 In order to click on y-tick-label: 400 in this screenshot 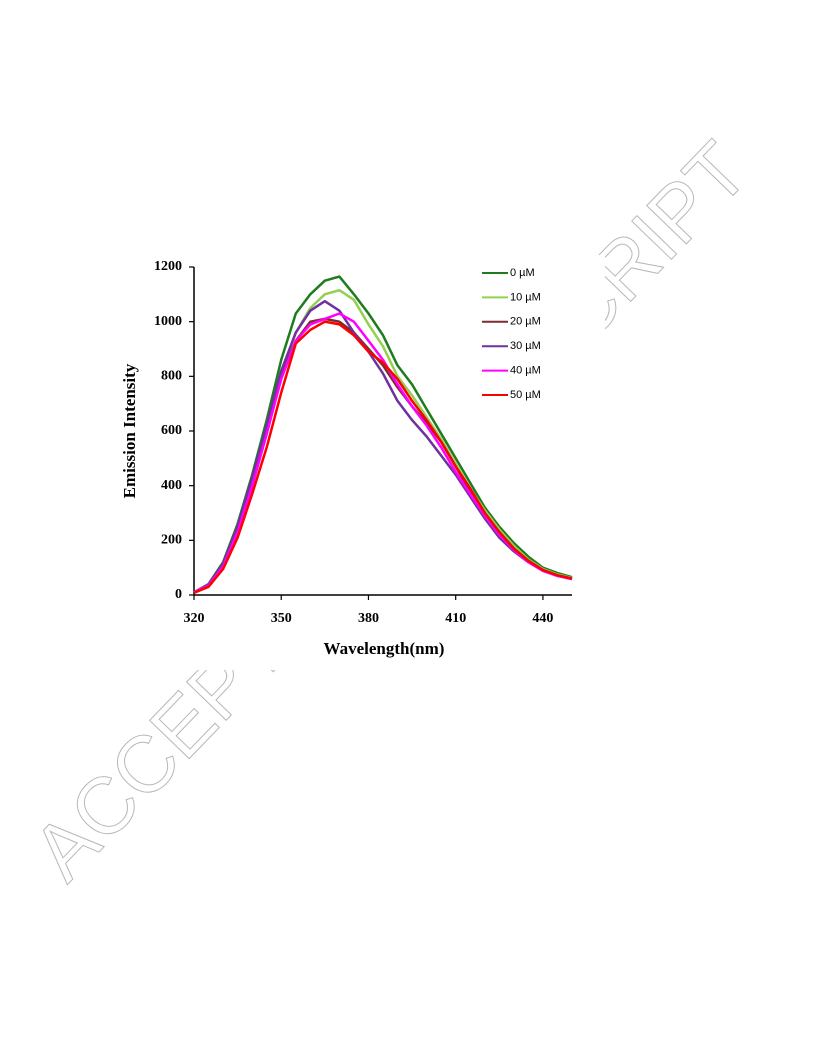, I will do `click(171, 485)`.